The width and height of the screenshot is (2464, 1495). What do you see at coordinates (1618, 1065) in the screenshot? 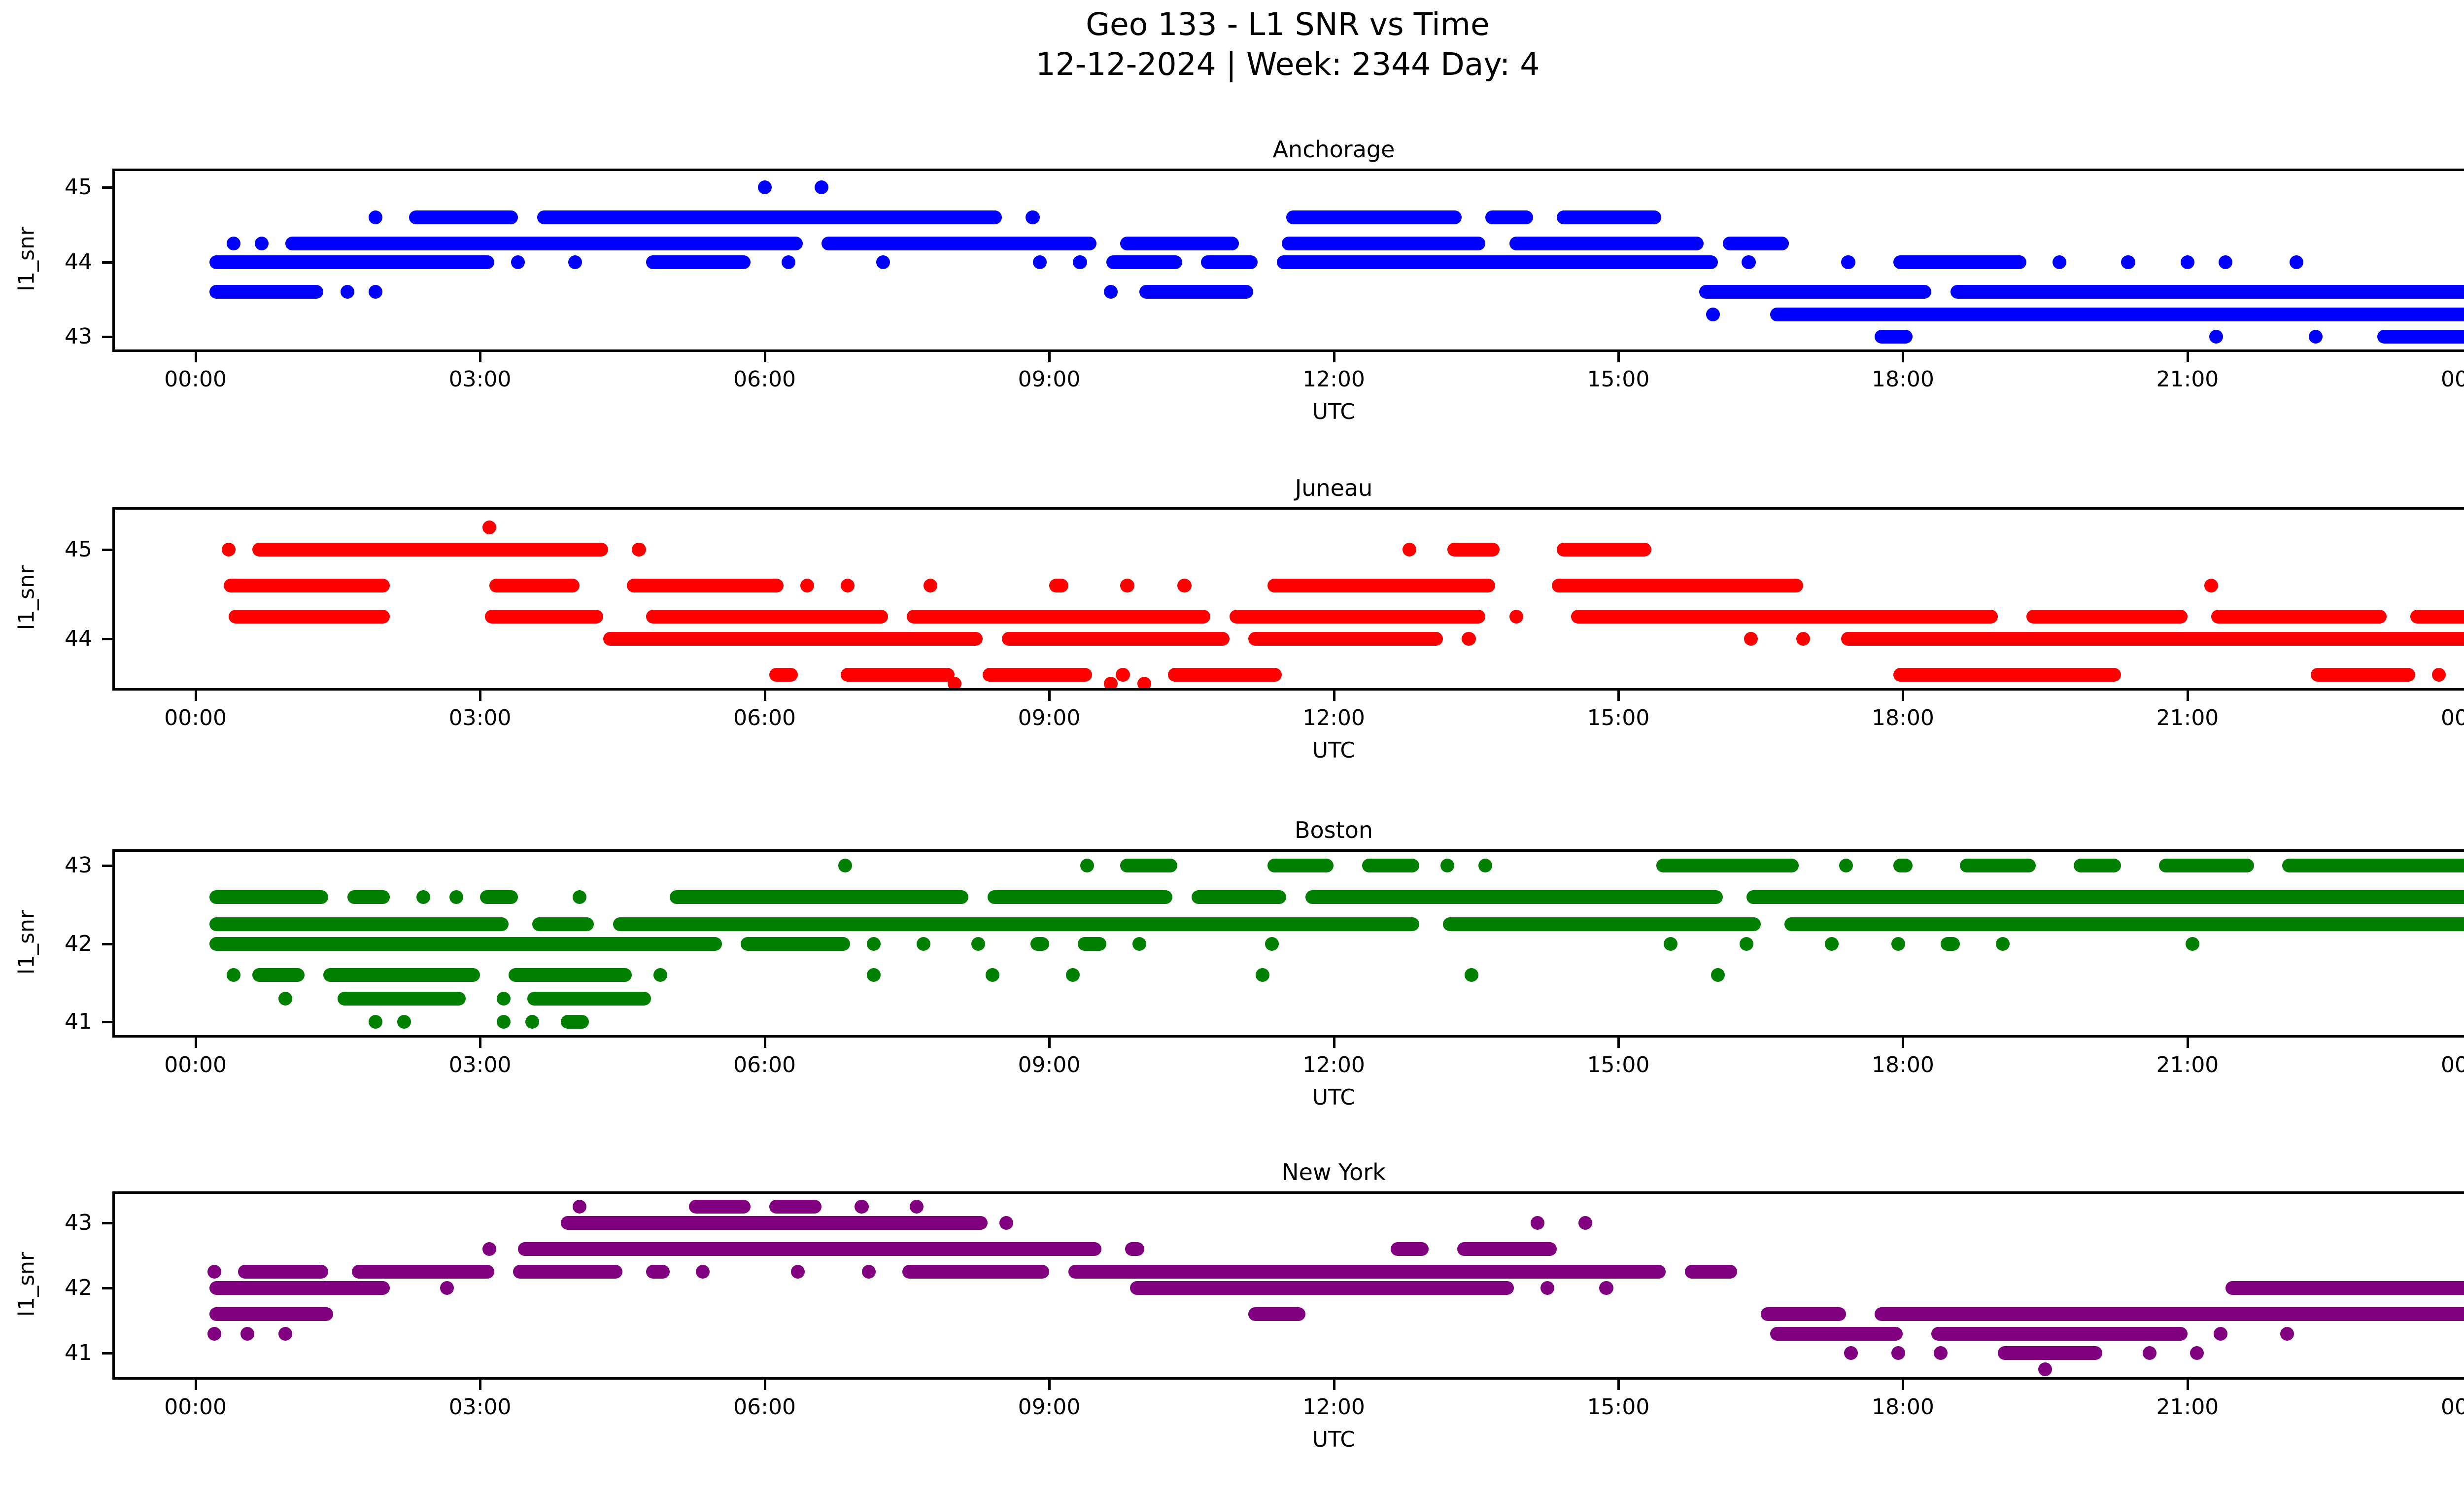
I see `x-tick-label: 15:00` at bounding box center [1618, 1065].